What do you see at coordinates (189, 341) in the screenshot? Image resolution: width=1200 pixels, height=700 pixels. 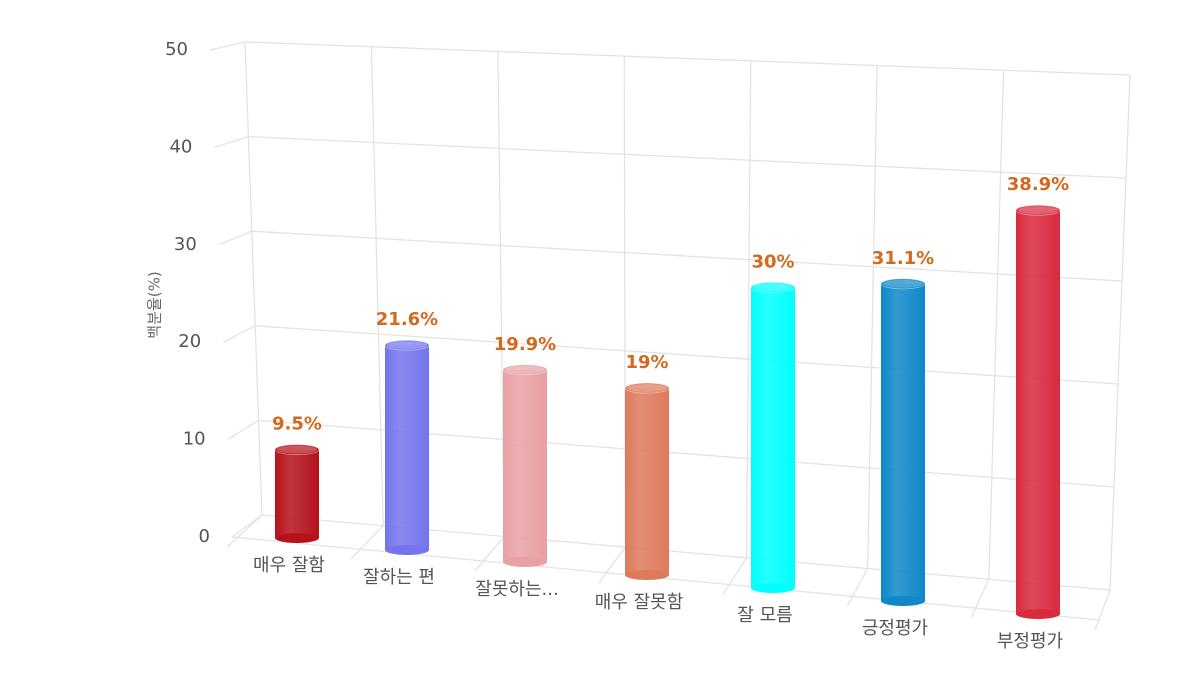 I see `y-tick-label: 20` at bounding box center [189, 341].